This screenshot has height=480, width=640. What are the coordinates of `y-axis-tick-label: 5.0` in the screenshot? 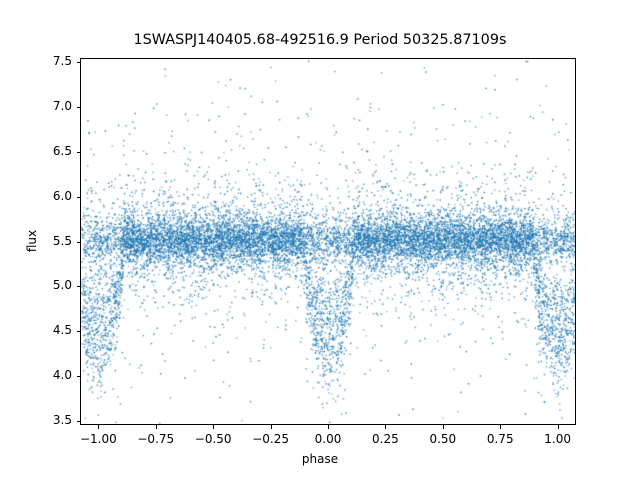 It's located at (62, 285).